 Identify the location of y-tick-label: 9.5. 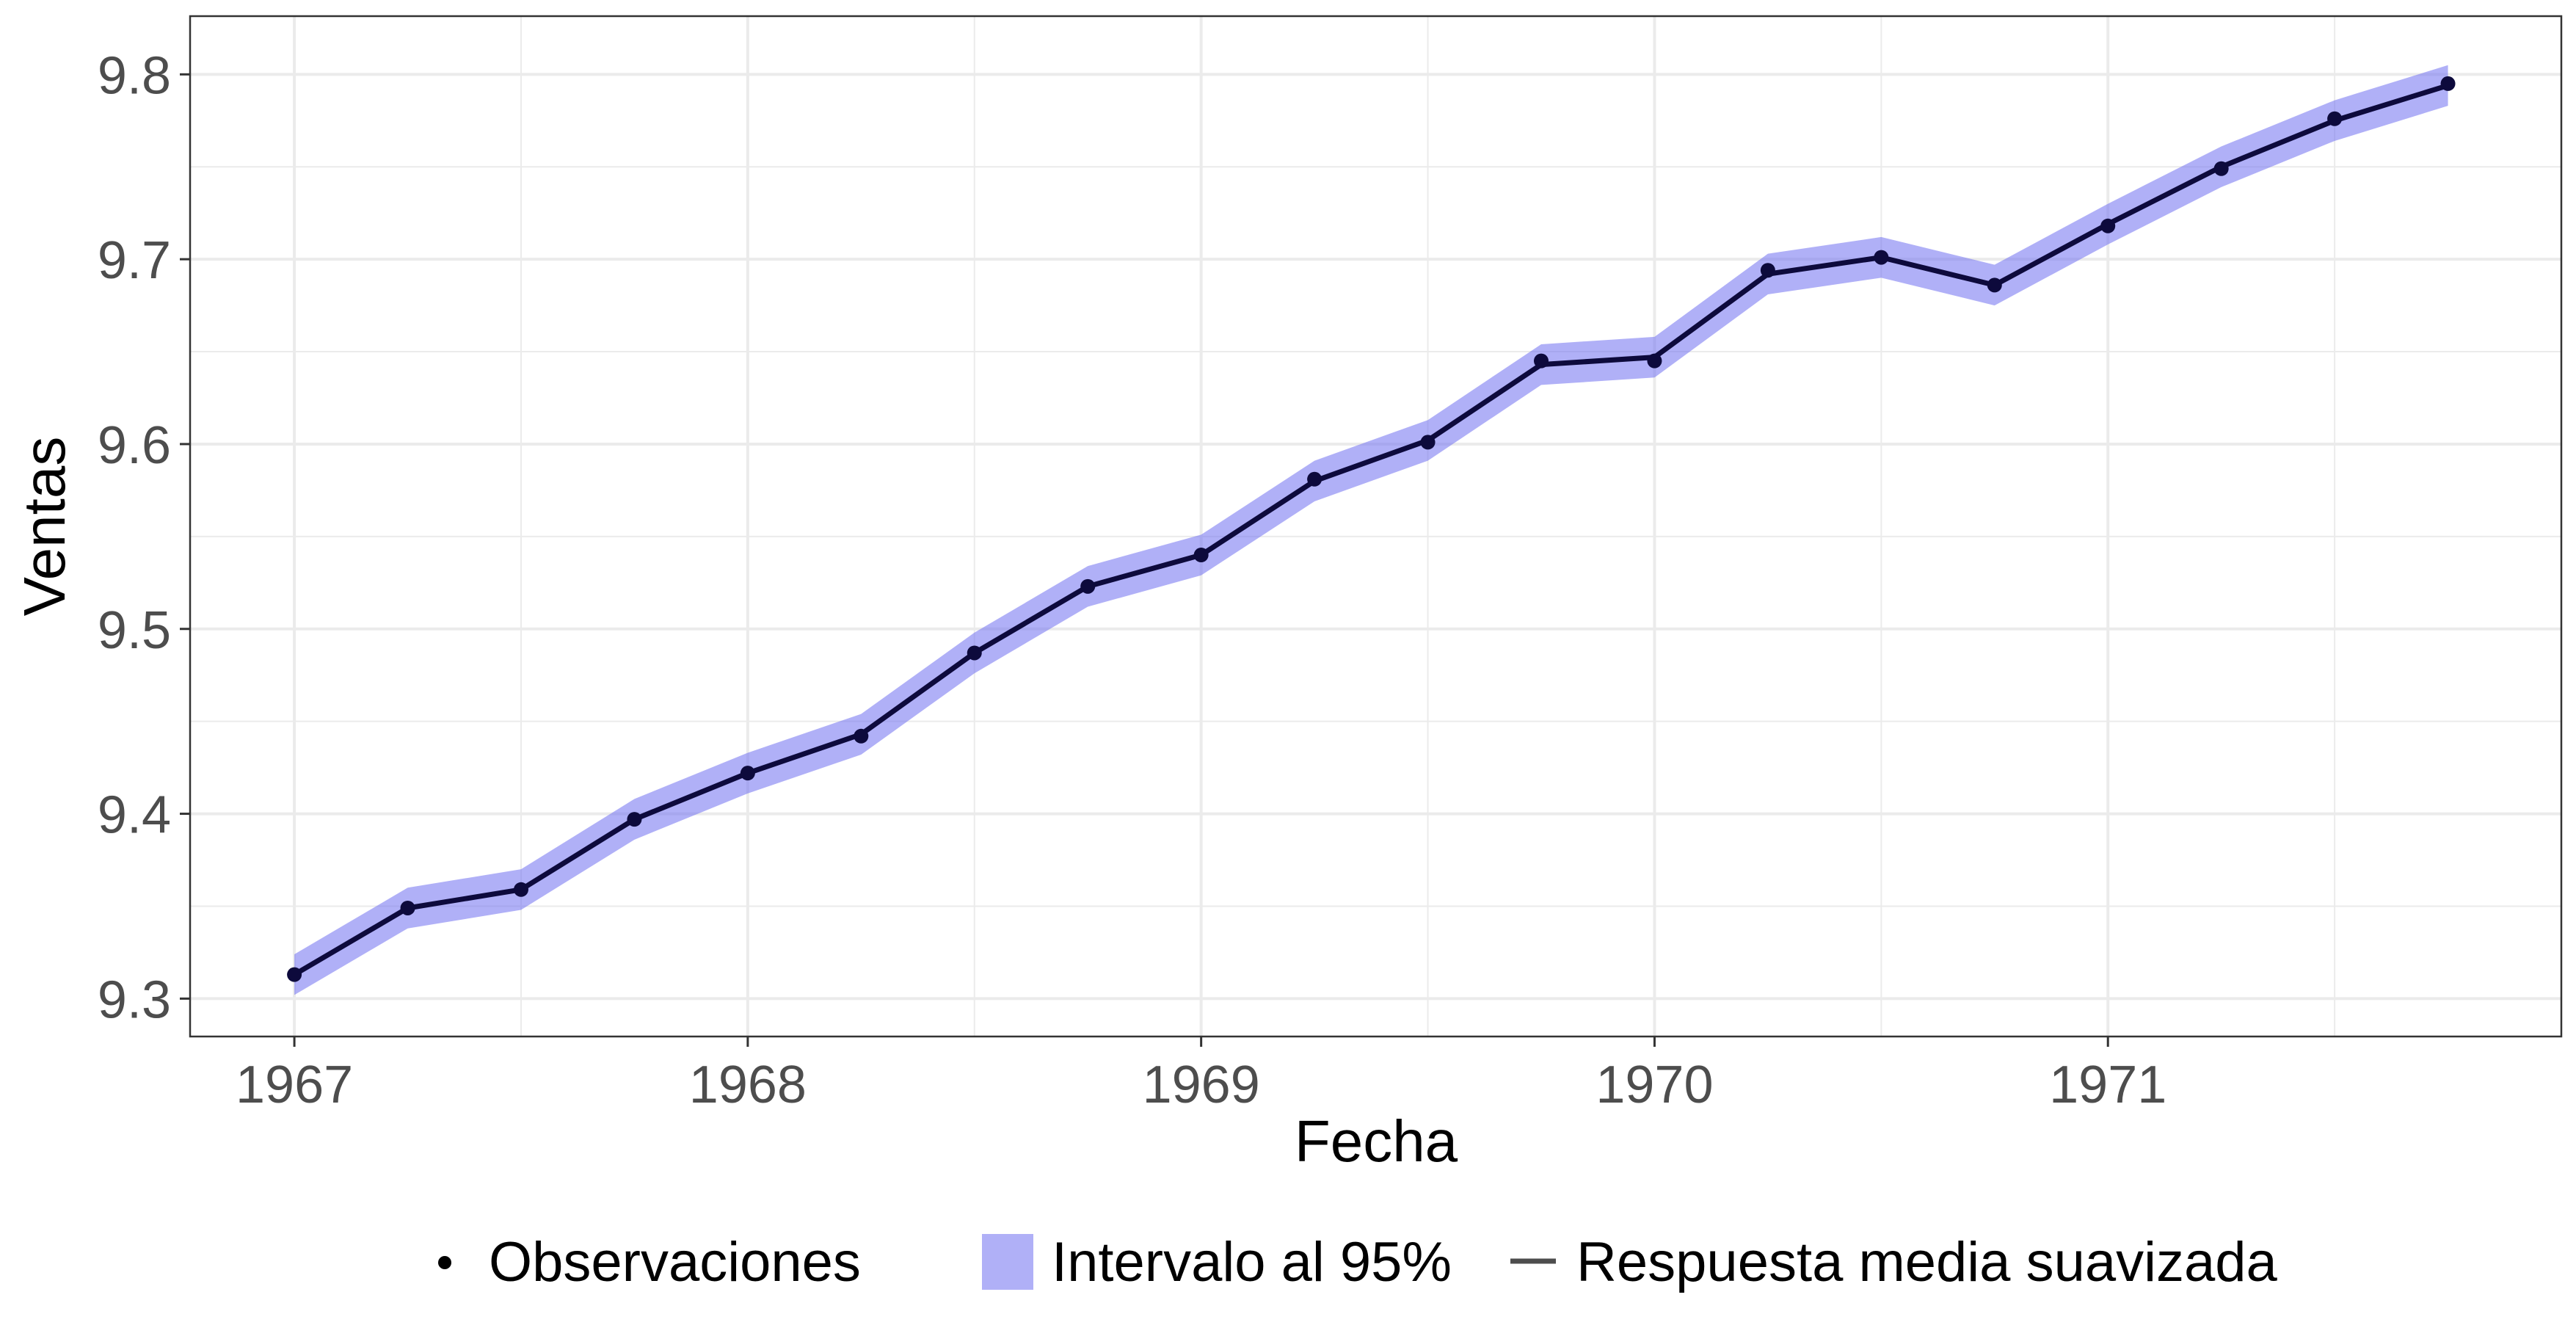
(134, 630).